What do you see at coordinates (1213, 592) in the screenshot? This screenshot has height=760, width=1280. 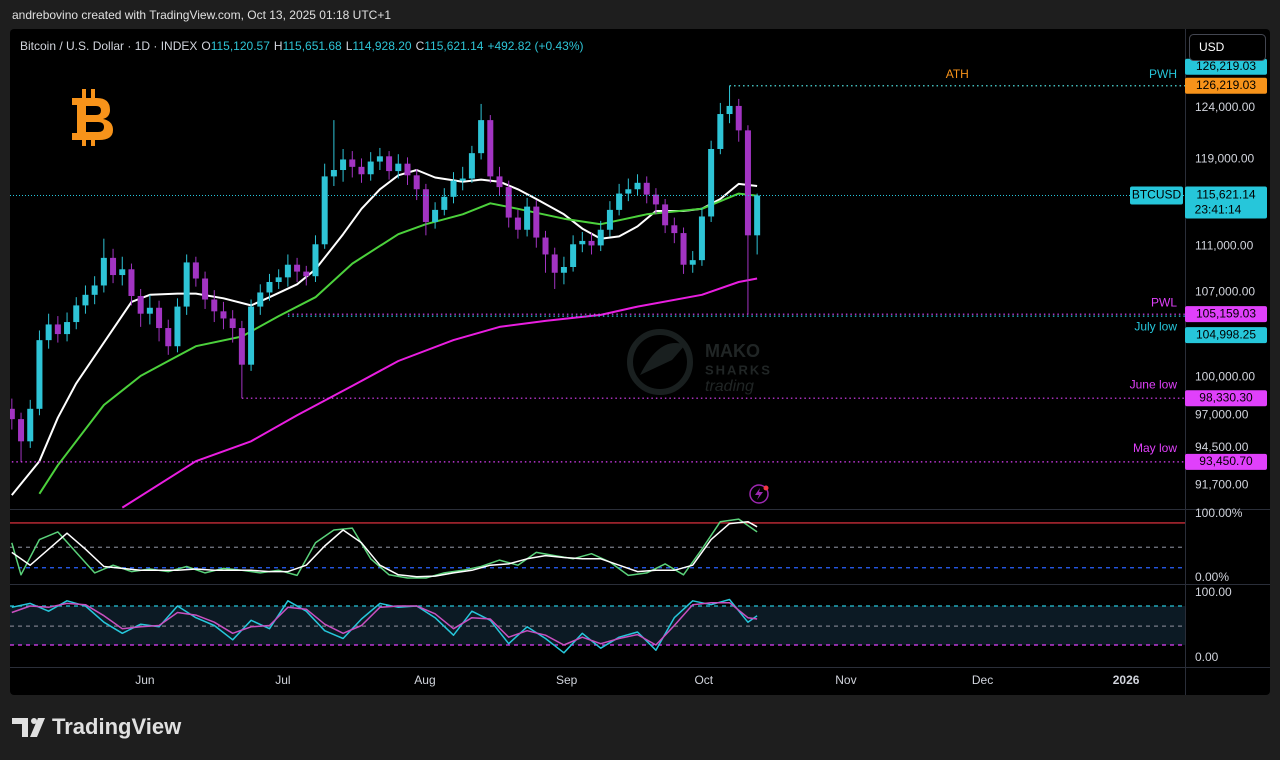 I see `y-tick-label: 100.00` at bounding box center [1213, 592].